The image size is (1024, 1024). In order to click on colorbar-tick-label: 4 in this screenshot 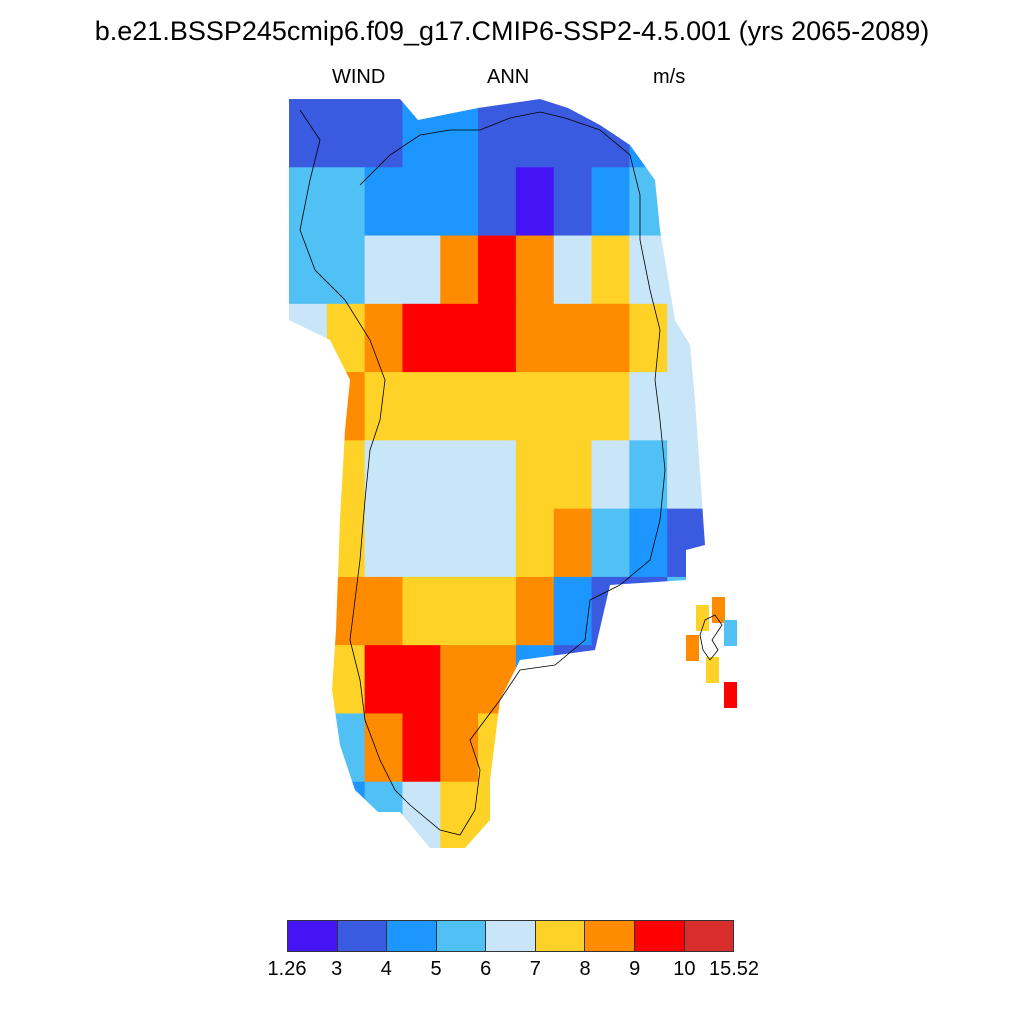, I will do `click(386, 969)`.